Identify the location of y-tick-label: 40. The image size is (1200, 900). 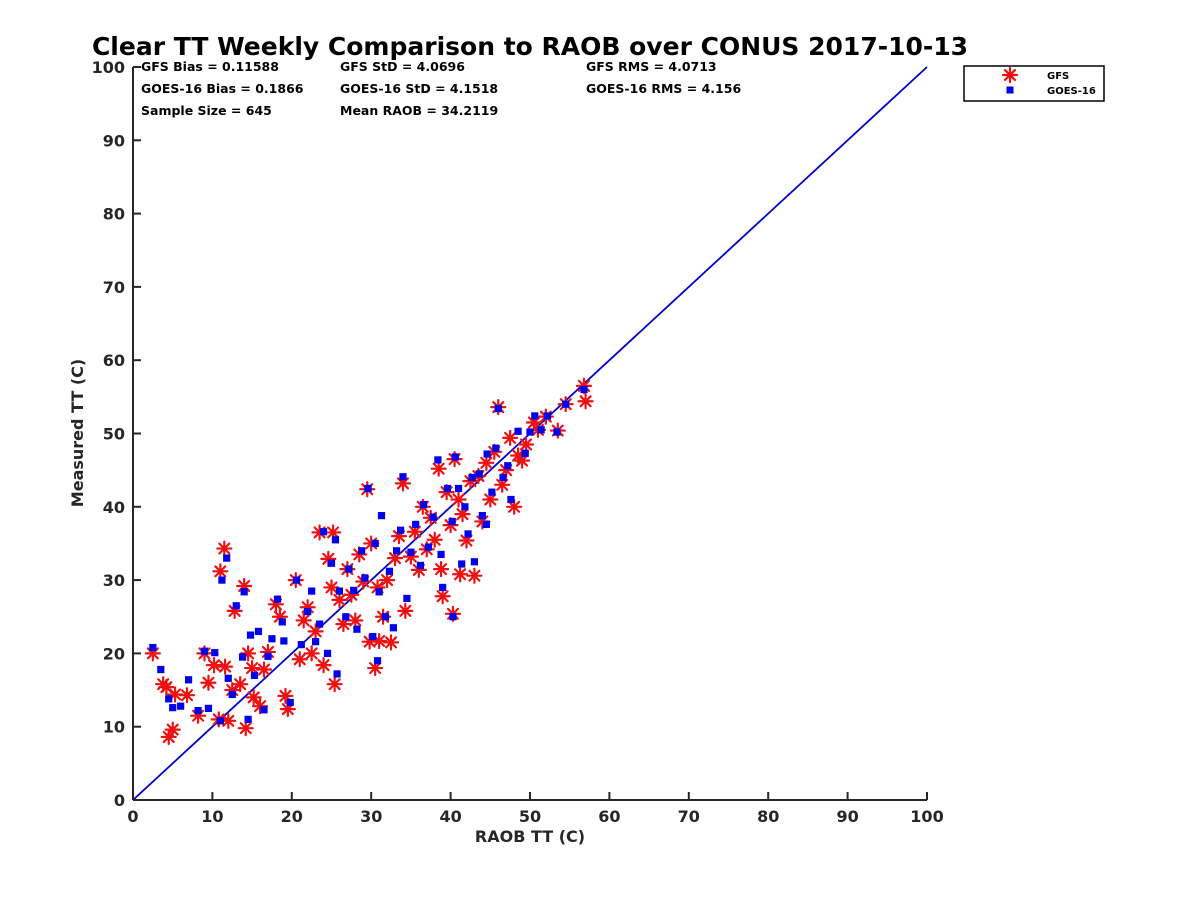
(114, 507).